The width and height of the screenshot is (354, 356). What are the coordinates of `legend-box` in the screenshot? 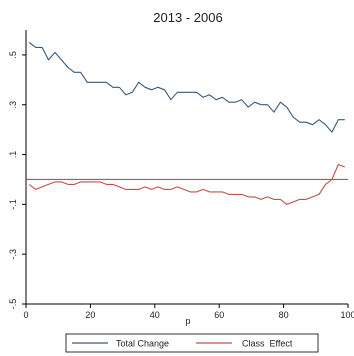 It's located at (192, 343).